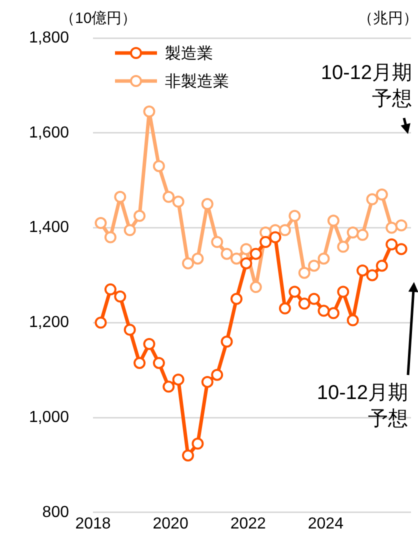 The image size is (418, 546). Describe the element at coordinates (98, 18) in the screenshot. I see `y-axis-title: （10億円）` at that location.